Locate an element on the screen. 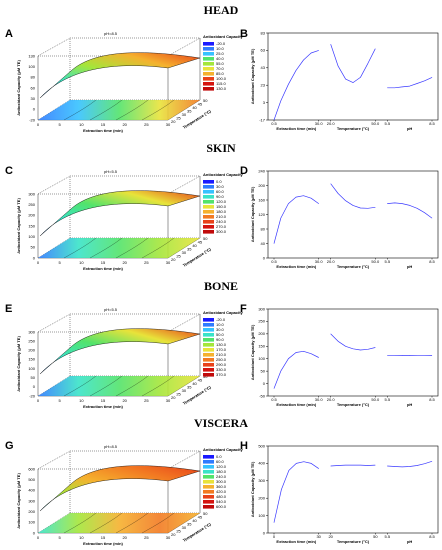  row0-legend-label: 115.0 is located at coordinates (221, 83).